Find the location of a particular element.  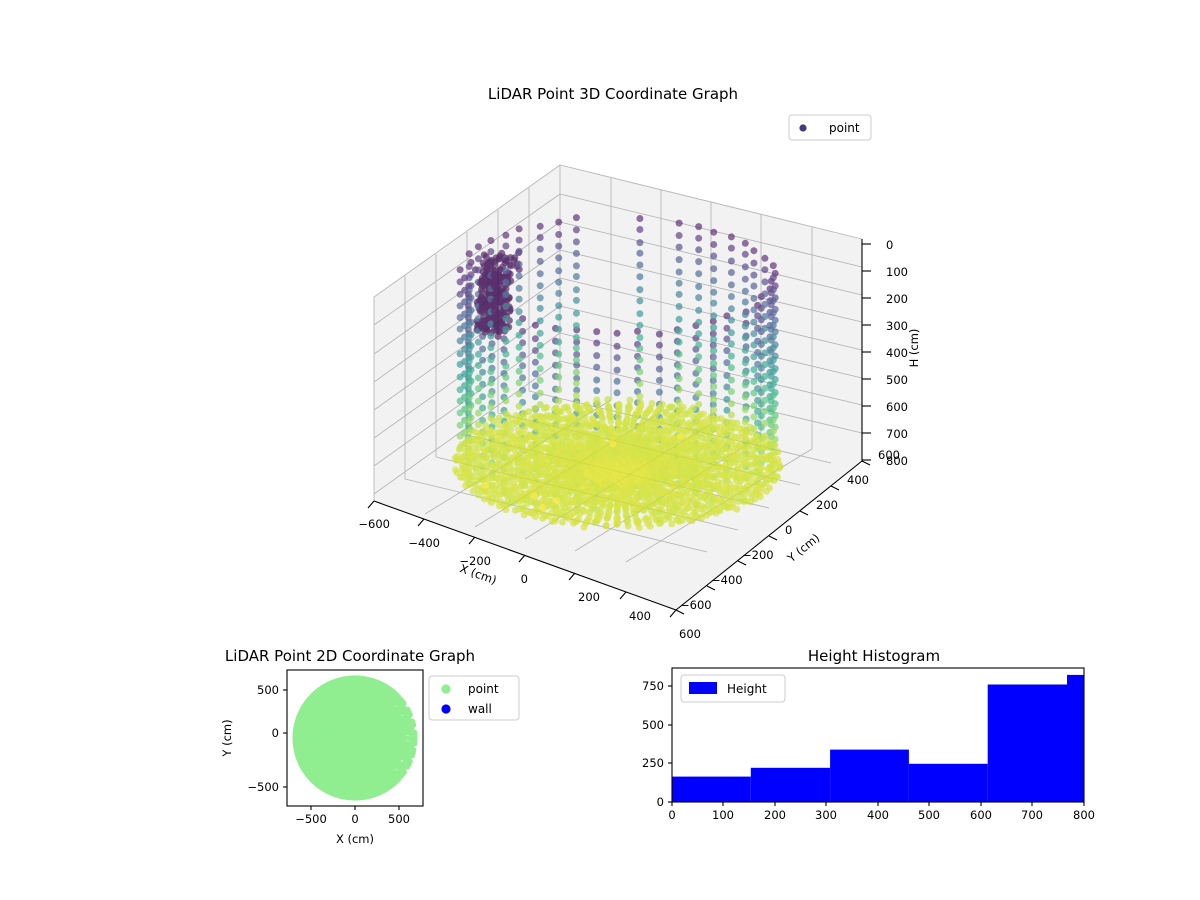

histogram-bars is located at coordinates (878, 738).